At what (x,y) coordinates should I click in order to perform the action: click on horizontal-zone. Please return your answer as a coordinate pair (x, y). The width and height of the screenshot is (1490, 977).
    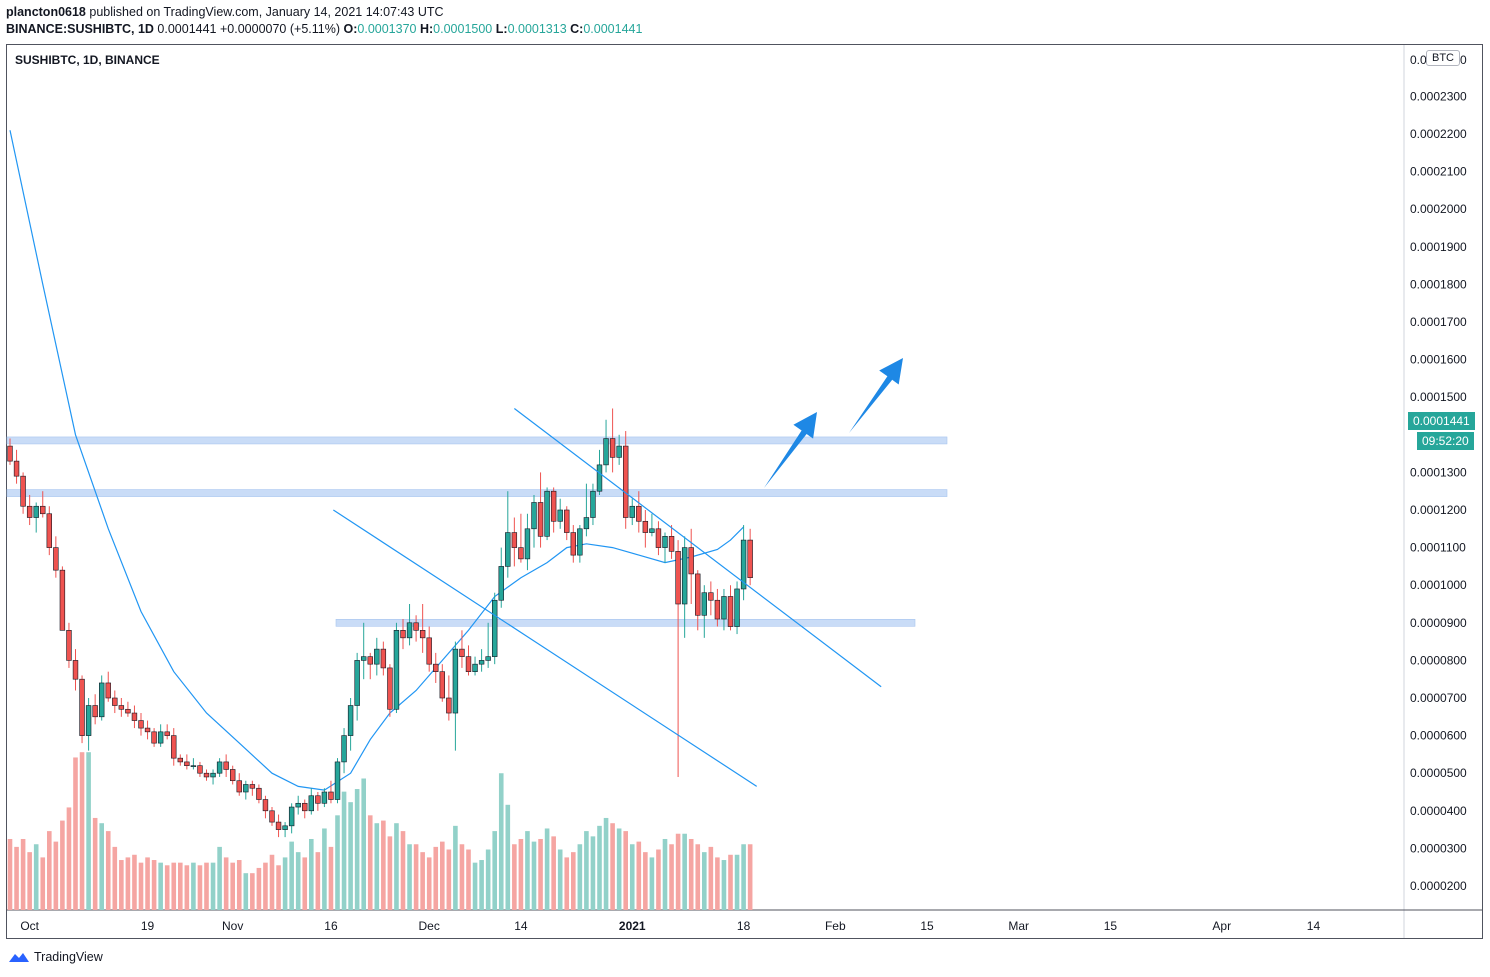
    Looking at the image, I should click on (477, 440).